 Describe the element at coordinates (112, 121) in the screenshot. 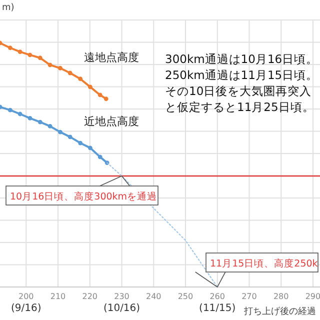

I see `series-label: 近地点高度` at that location.